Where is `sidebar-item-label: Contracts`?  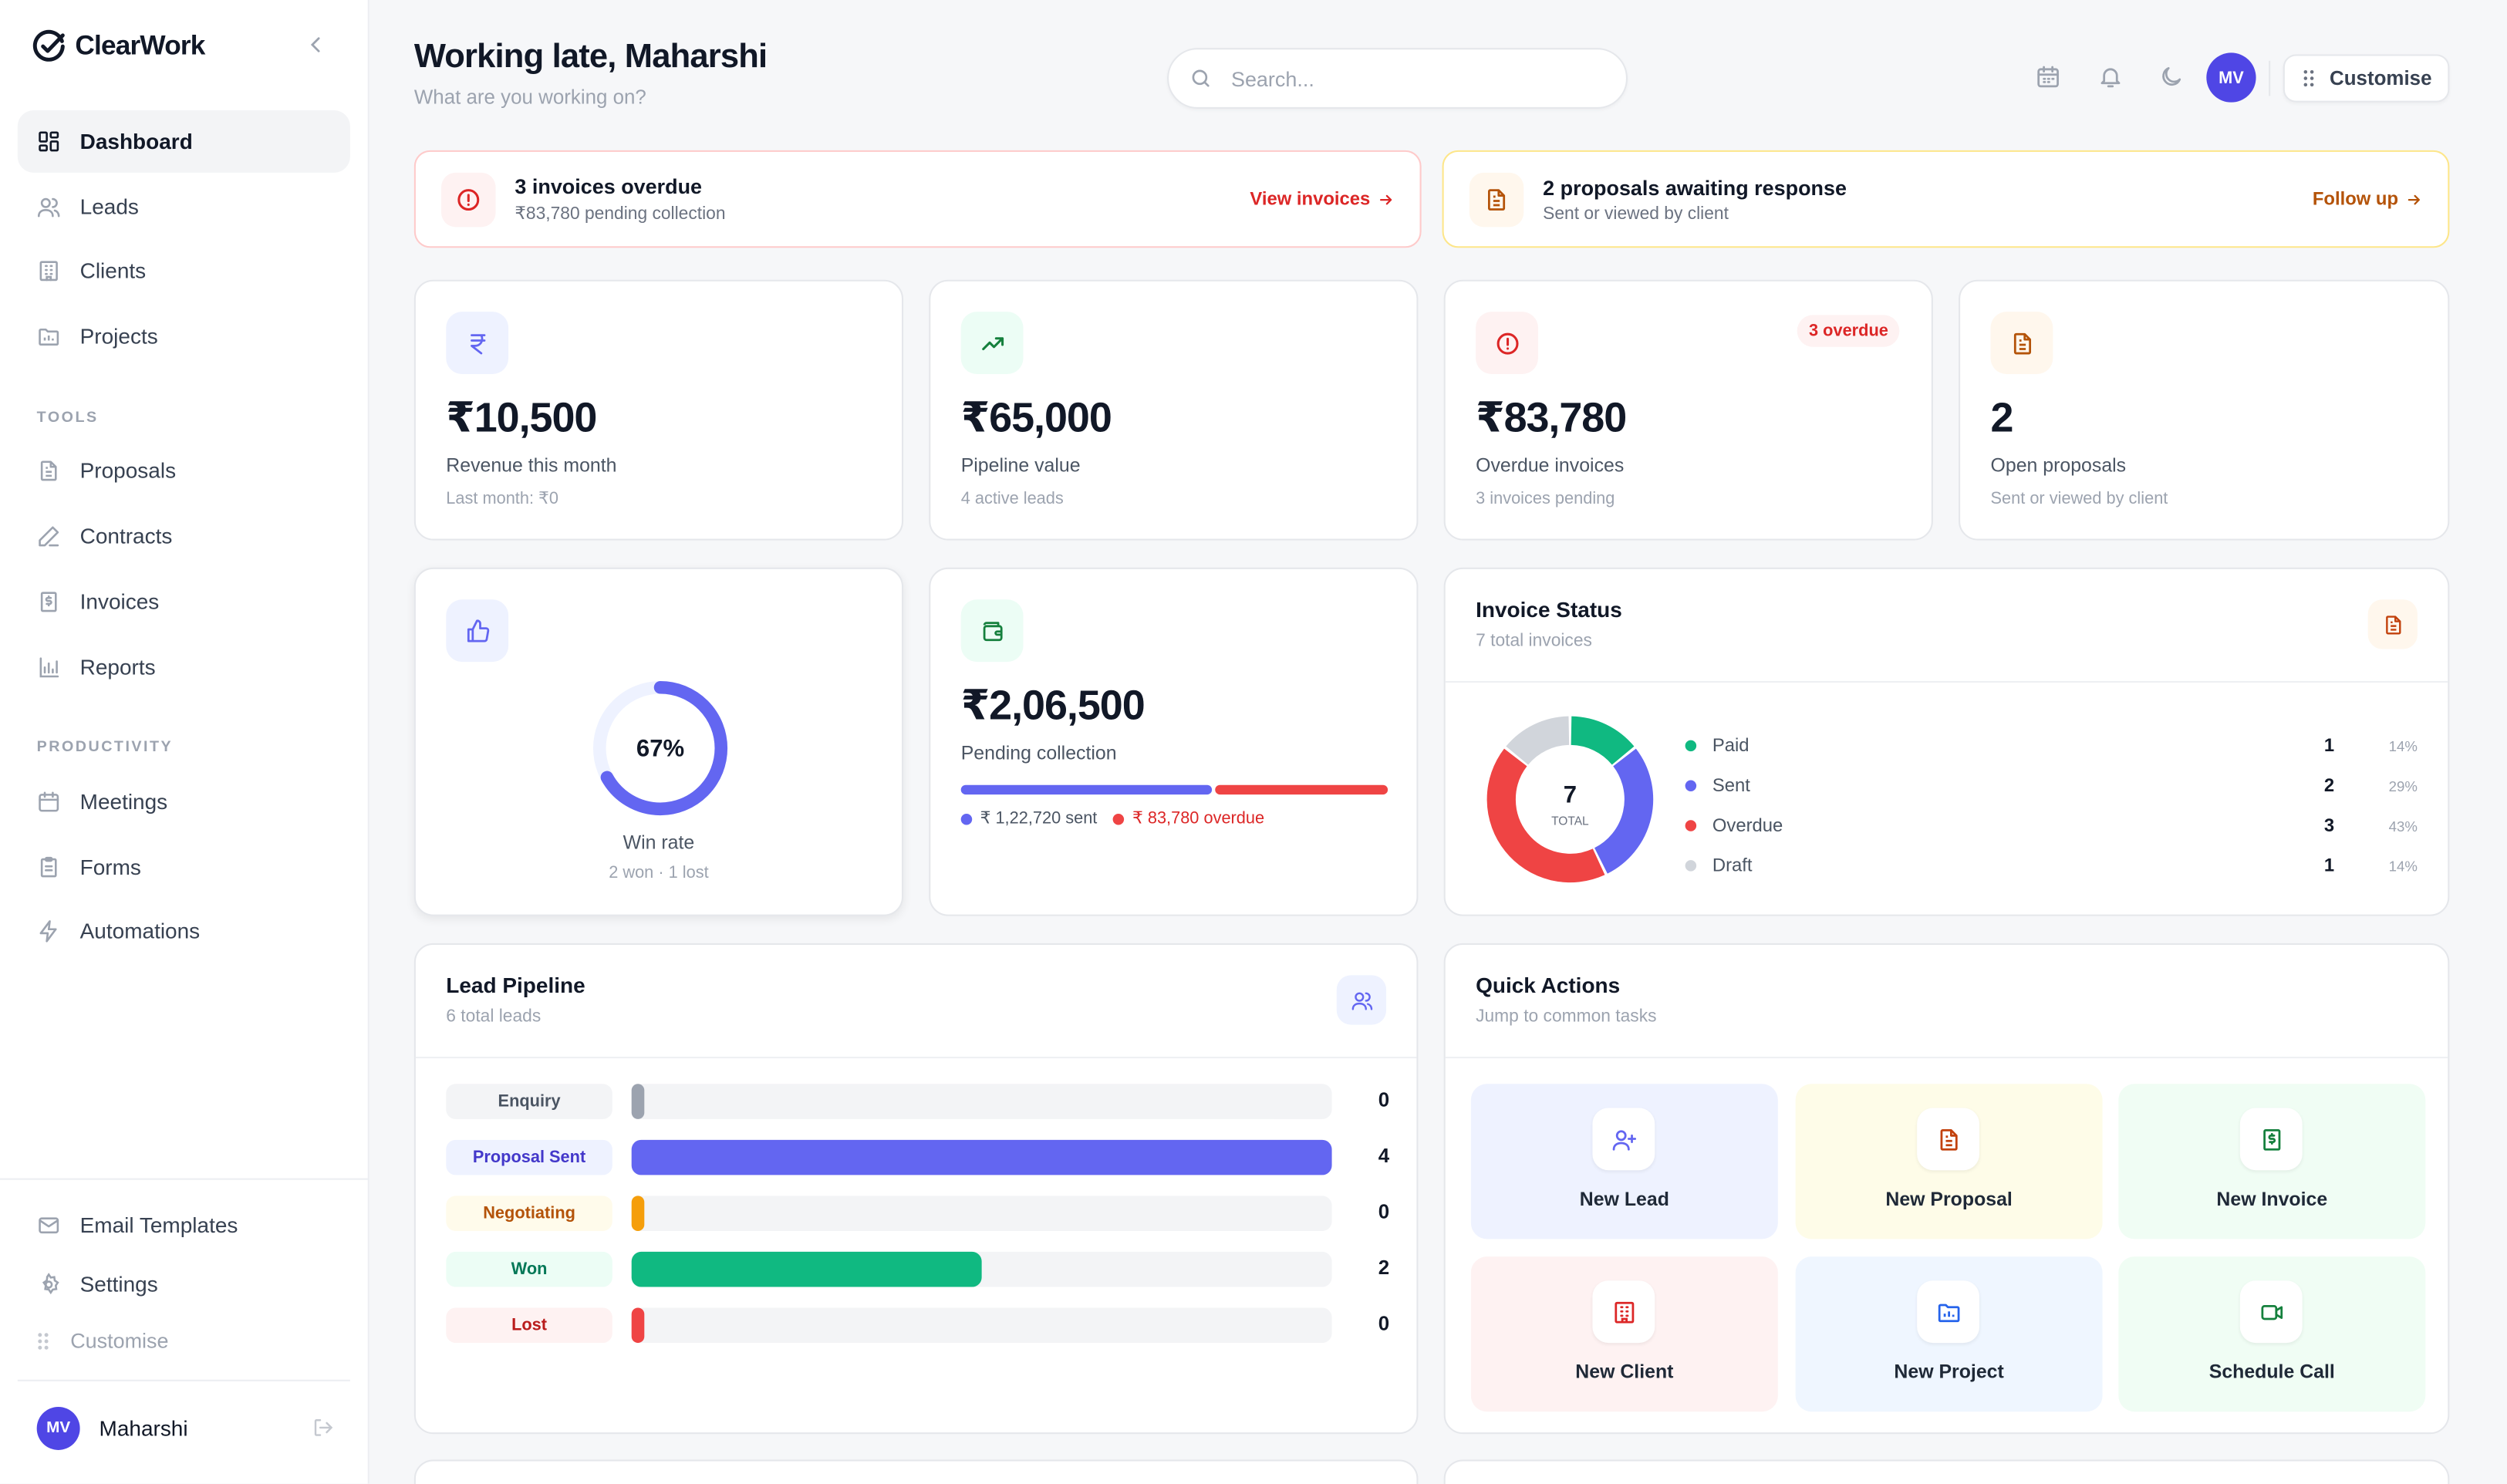
sidebar-item-label: Contracts is located at coordinates (126, 536).